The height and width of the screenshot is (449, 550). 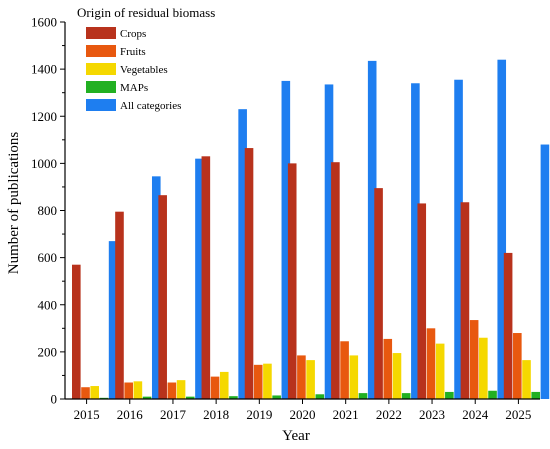 What do you see at coordinates (156, 287) in the screenshot?
I see `bar-all-categories-2016` at bounding box center [156, 287].